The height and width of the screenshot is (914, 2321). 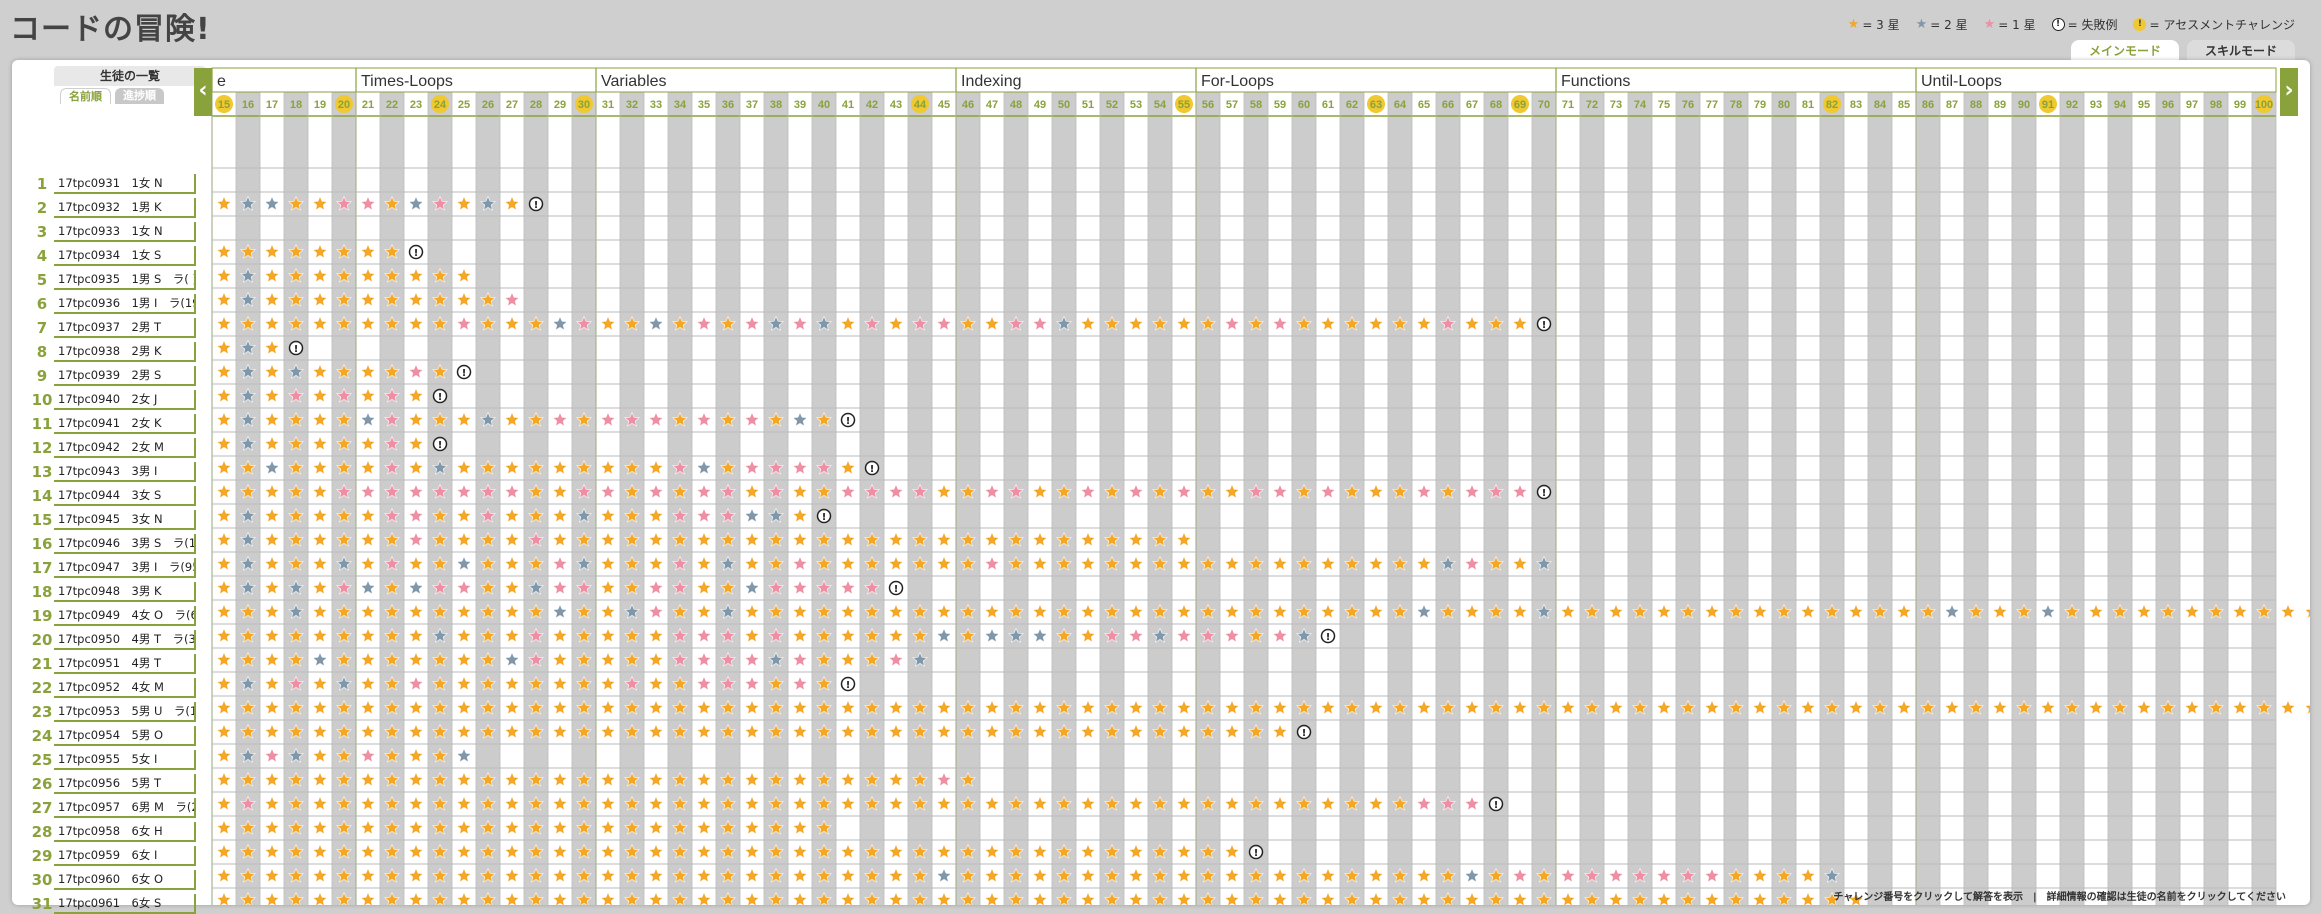 What do you see at coordinates (125, 880) in the screenshot?
I see `student-name: 17tpc0960 6女 O` at bounding box center [125, 880].